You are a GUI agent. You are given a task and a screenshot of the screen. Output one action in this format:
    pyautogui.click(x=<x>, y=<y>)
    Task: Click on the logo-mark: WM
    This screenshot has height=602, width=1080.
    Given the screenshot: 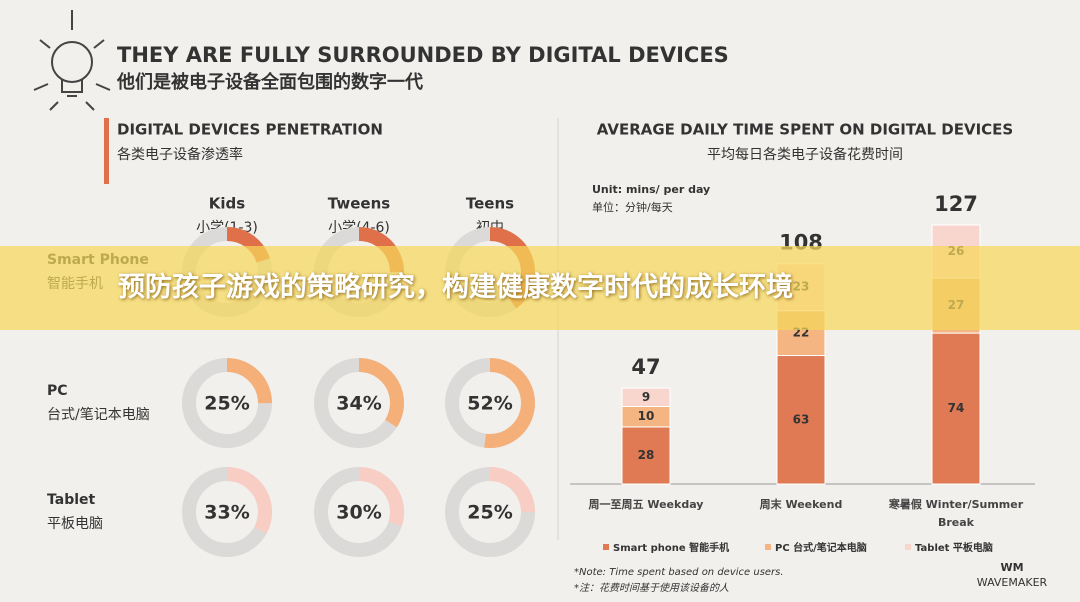 What is the action you would take?
    pyautogui.click(x=1011, y=567)
    